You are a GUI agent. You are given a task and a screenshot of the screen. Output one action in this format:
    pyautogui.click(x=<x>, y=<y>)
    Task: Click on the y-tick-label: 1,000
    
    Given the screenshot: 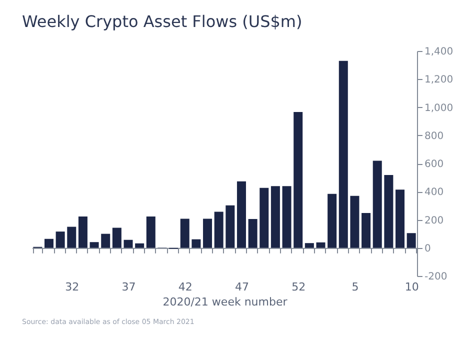 What is the action you would take?
    pyautogui.click(x=439, y=108)
    